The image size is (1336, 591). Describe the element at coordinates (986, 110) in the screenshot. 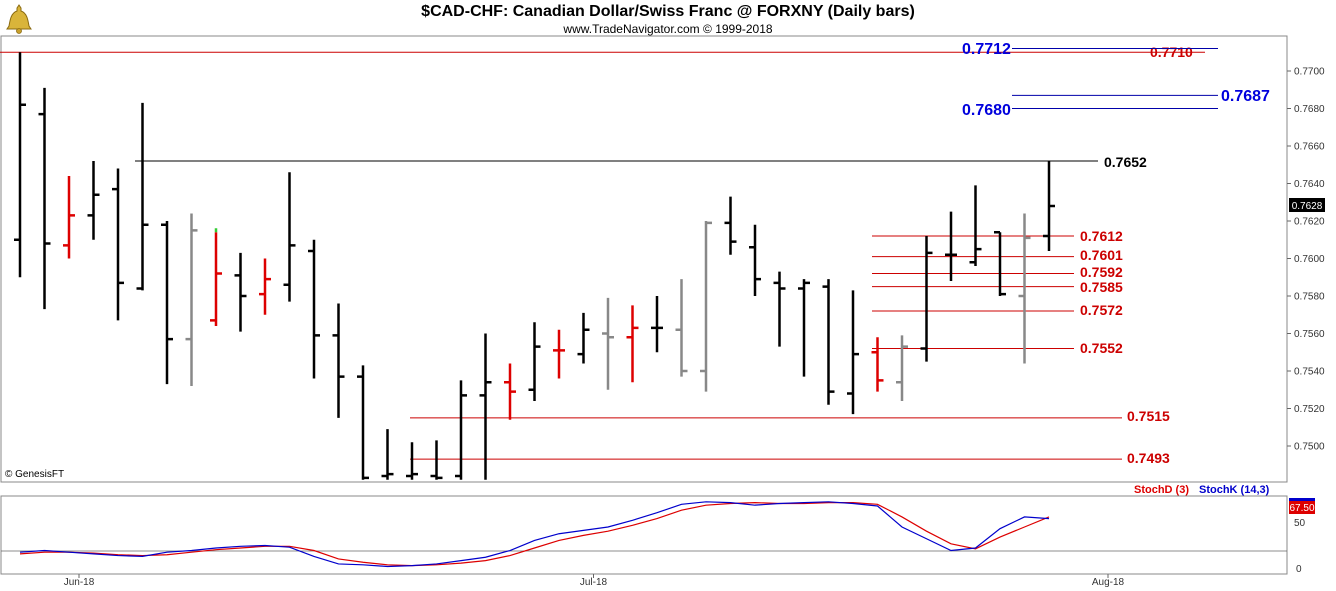

I see `level-label: 0.7680` at that location.